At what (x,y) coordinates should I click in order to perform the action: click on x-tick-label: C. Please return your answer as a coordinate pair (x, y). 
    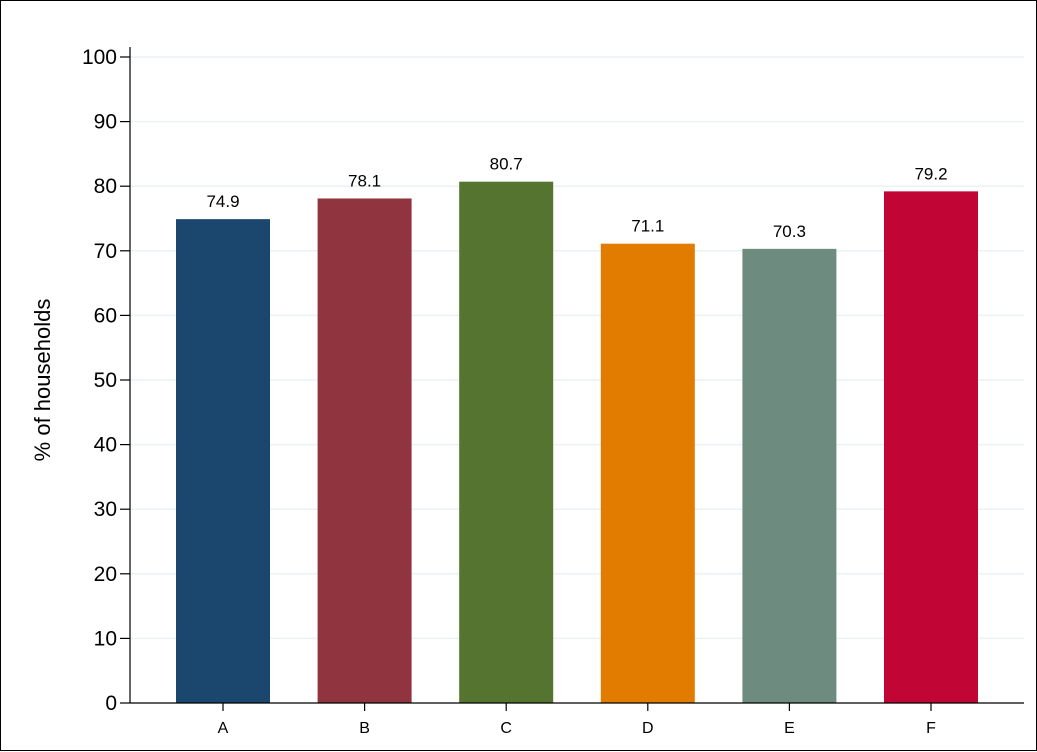
    Looking at the image, I should click on (506, 728).